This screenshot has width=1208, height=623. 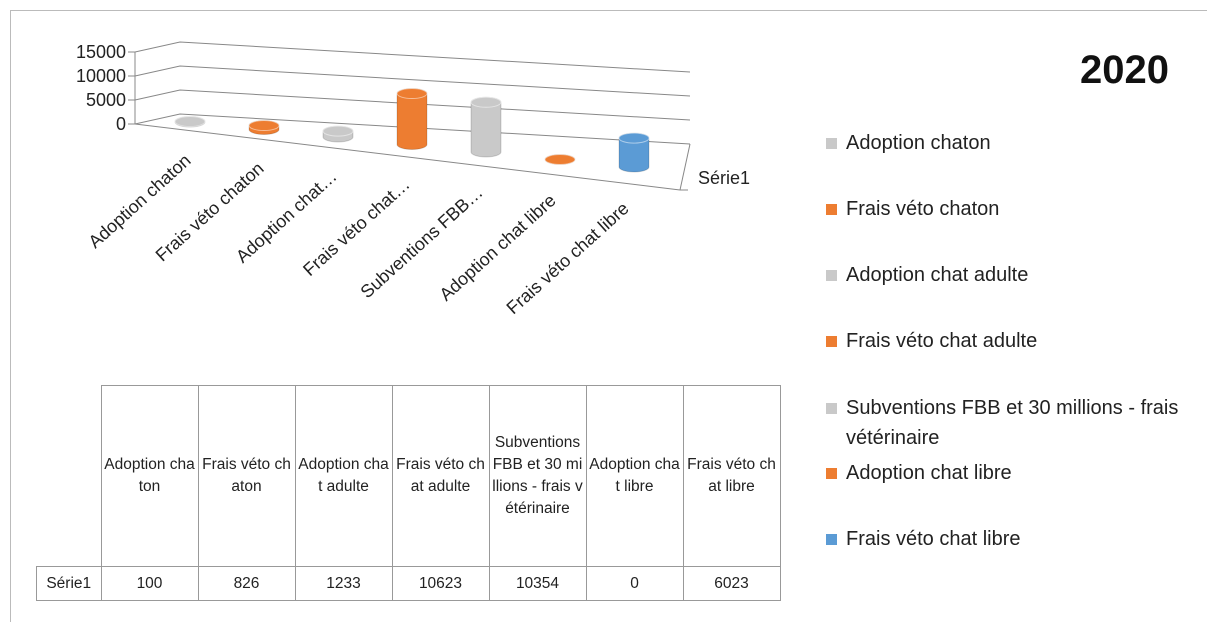 What do you see at coordinates (942, 341) in the screenshot?
I see `legend-label: Frais véto chat adulte` at bounding box center [942, 341].